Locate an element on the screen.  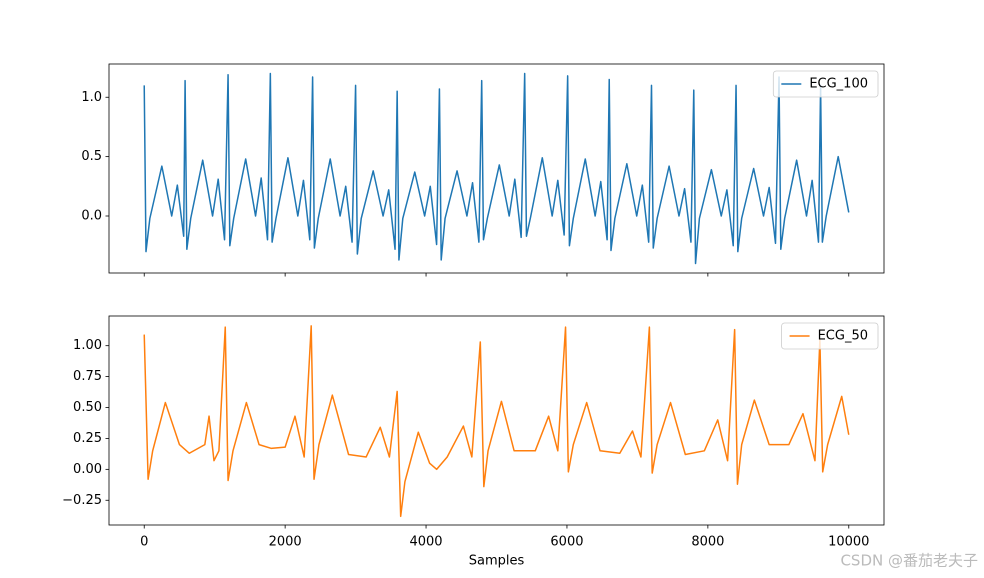
y-tick-label: 0.00 is located at coordinates (87, 469).